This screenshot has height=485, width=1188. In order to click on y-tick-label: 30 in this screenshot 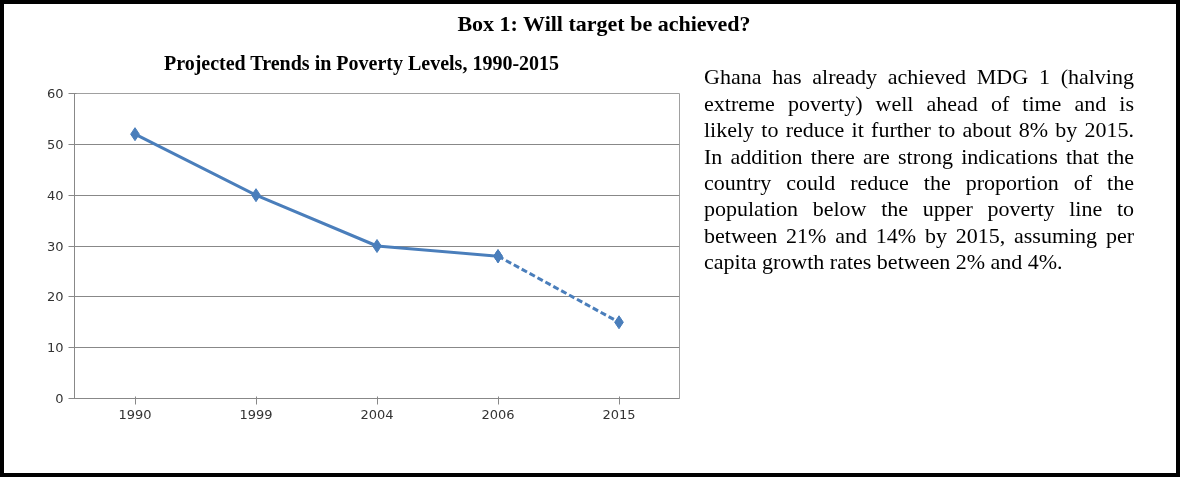, I will do `click(55, 246)`.